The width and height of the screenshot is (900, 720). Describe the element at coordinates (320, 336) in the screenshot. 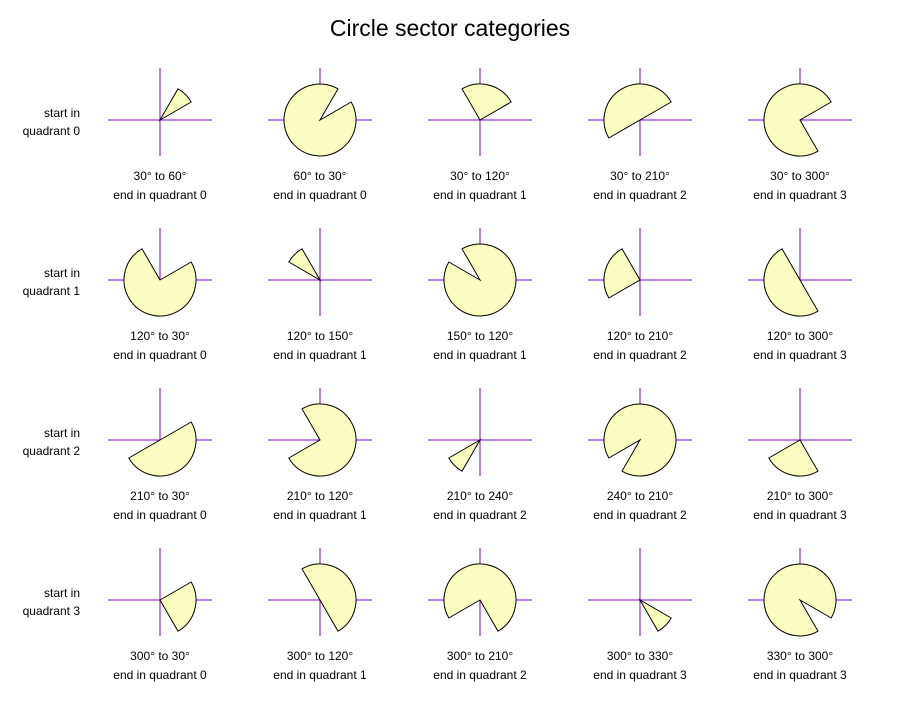

I see `sector-angle-caption: 120° to 150°` at that location.